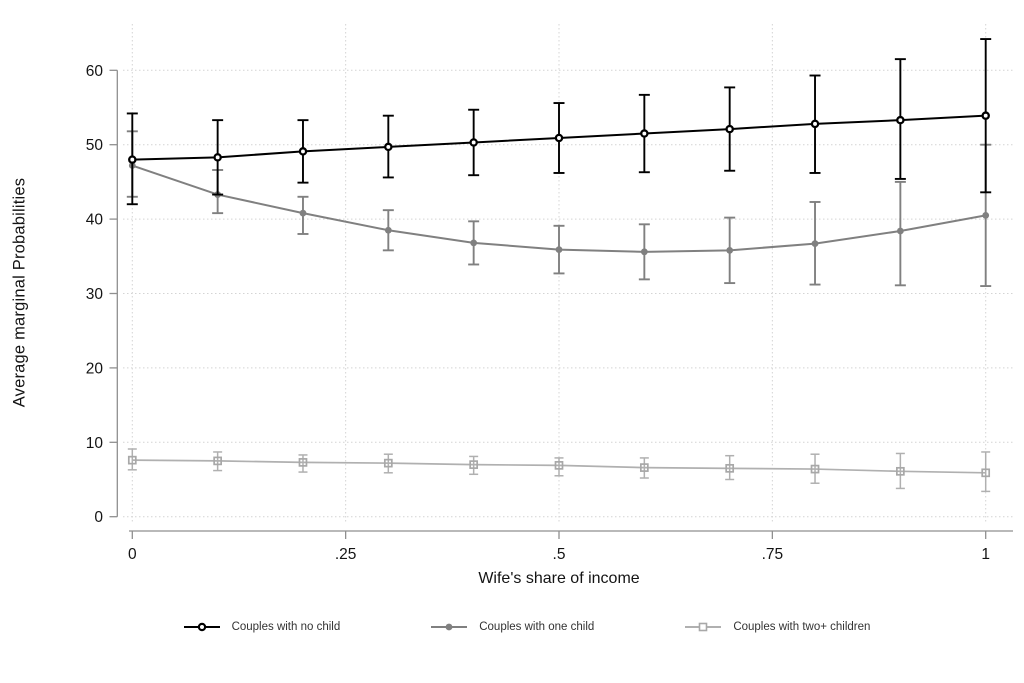 This screenshot has width=1024, height=683. I want to click on legend-label-couples-with-no-child: Couples with no child, so click(286, 627).